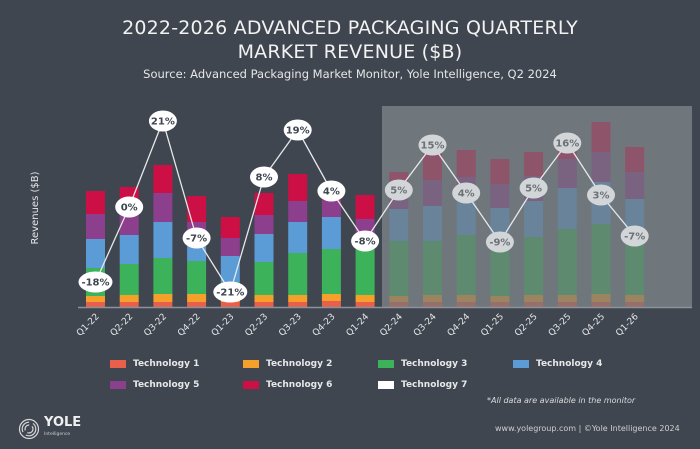  Describe the element at coordinates (350, 52) in the screenshot. I see `chart-title-line2: MARKET REVENUE ($B)` at that location.